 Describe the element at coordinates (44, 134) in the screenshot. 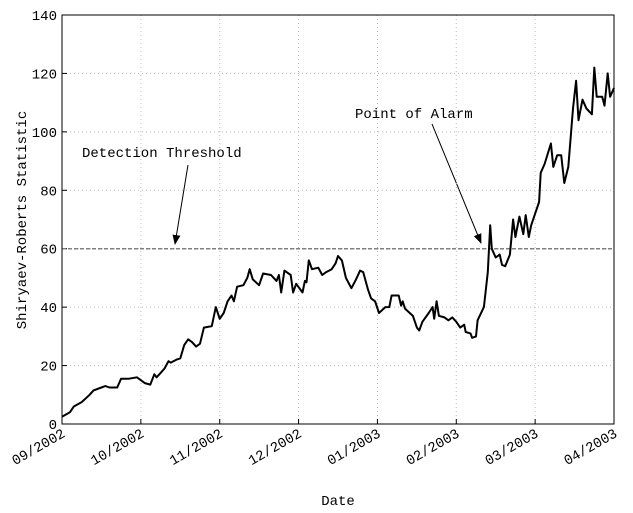

I see `y-tick-label: 100` at that location.